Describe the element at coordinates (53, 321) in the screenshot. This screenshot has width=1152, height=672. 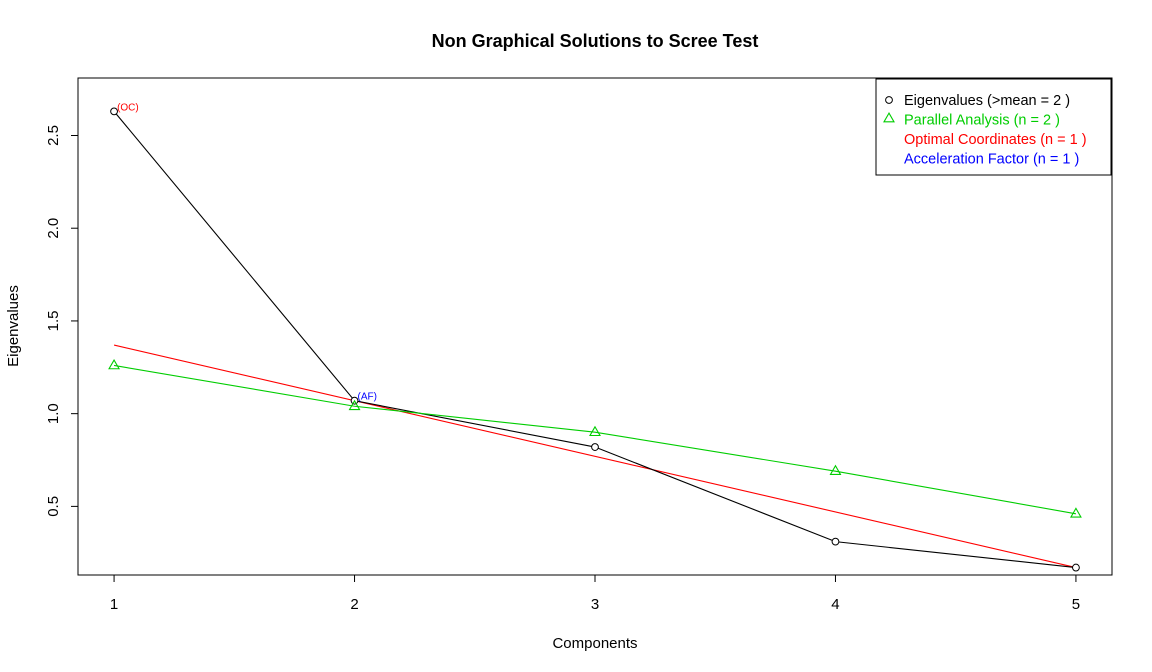
I see `y-tick-label: 1.5` at that location.